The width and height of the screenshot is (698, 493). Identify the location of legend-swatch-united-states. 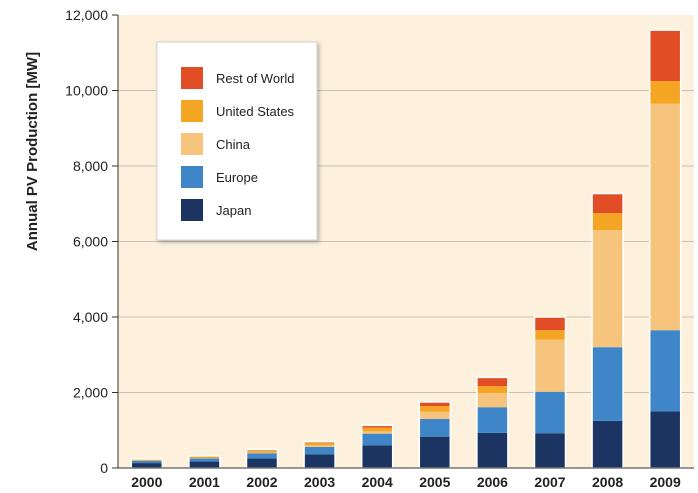
(192, 111).